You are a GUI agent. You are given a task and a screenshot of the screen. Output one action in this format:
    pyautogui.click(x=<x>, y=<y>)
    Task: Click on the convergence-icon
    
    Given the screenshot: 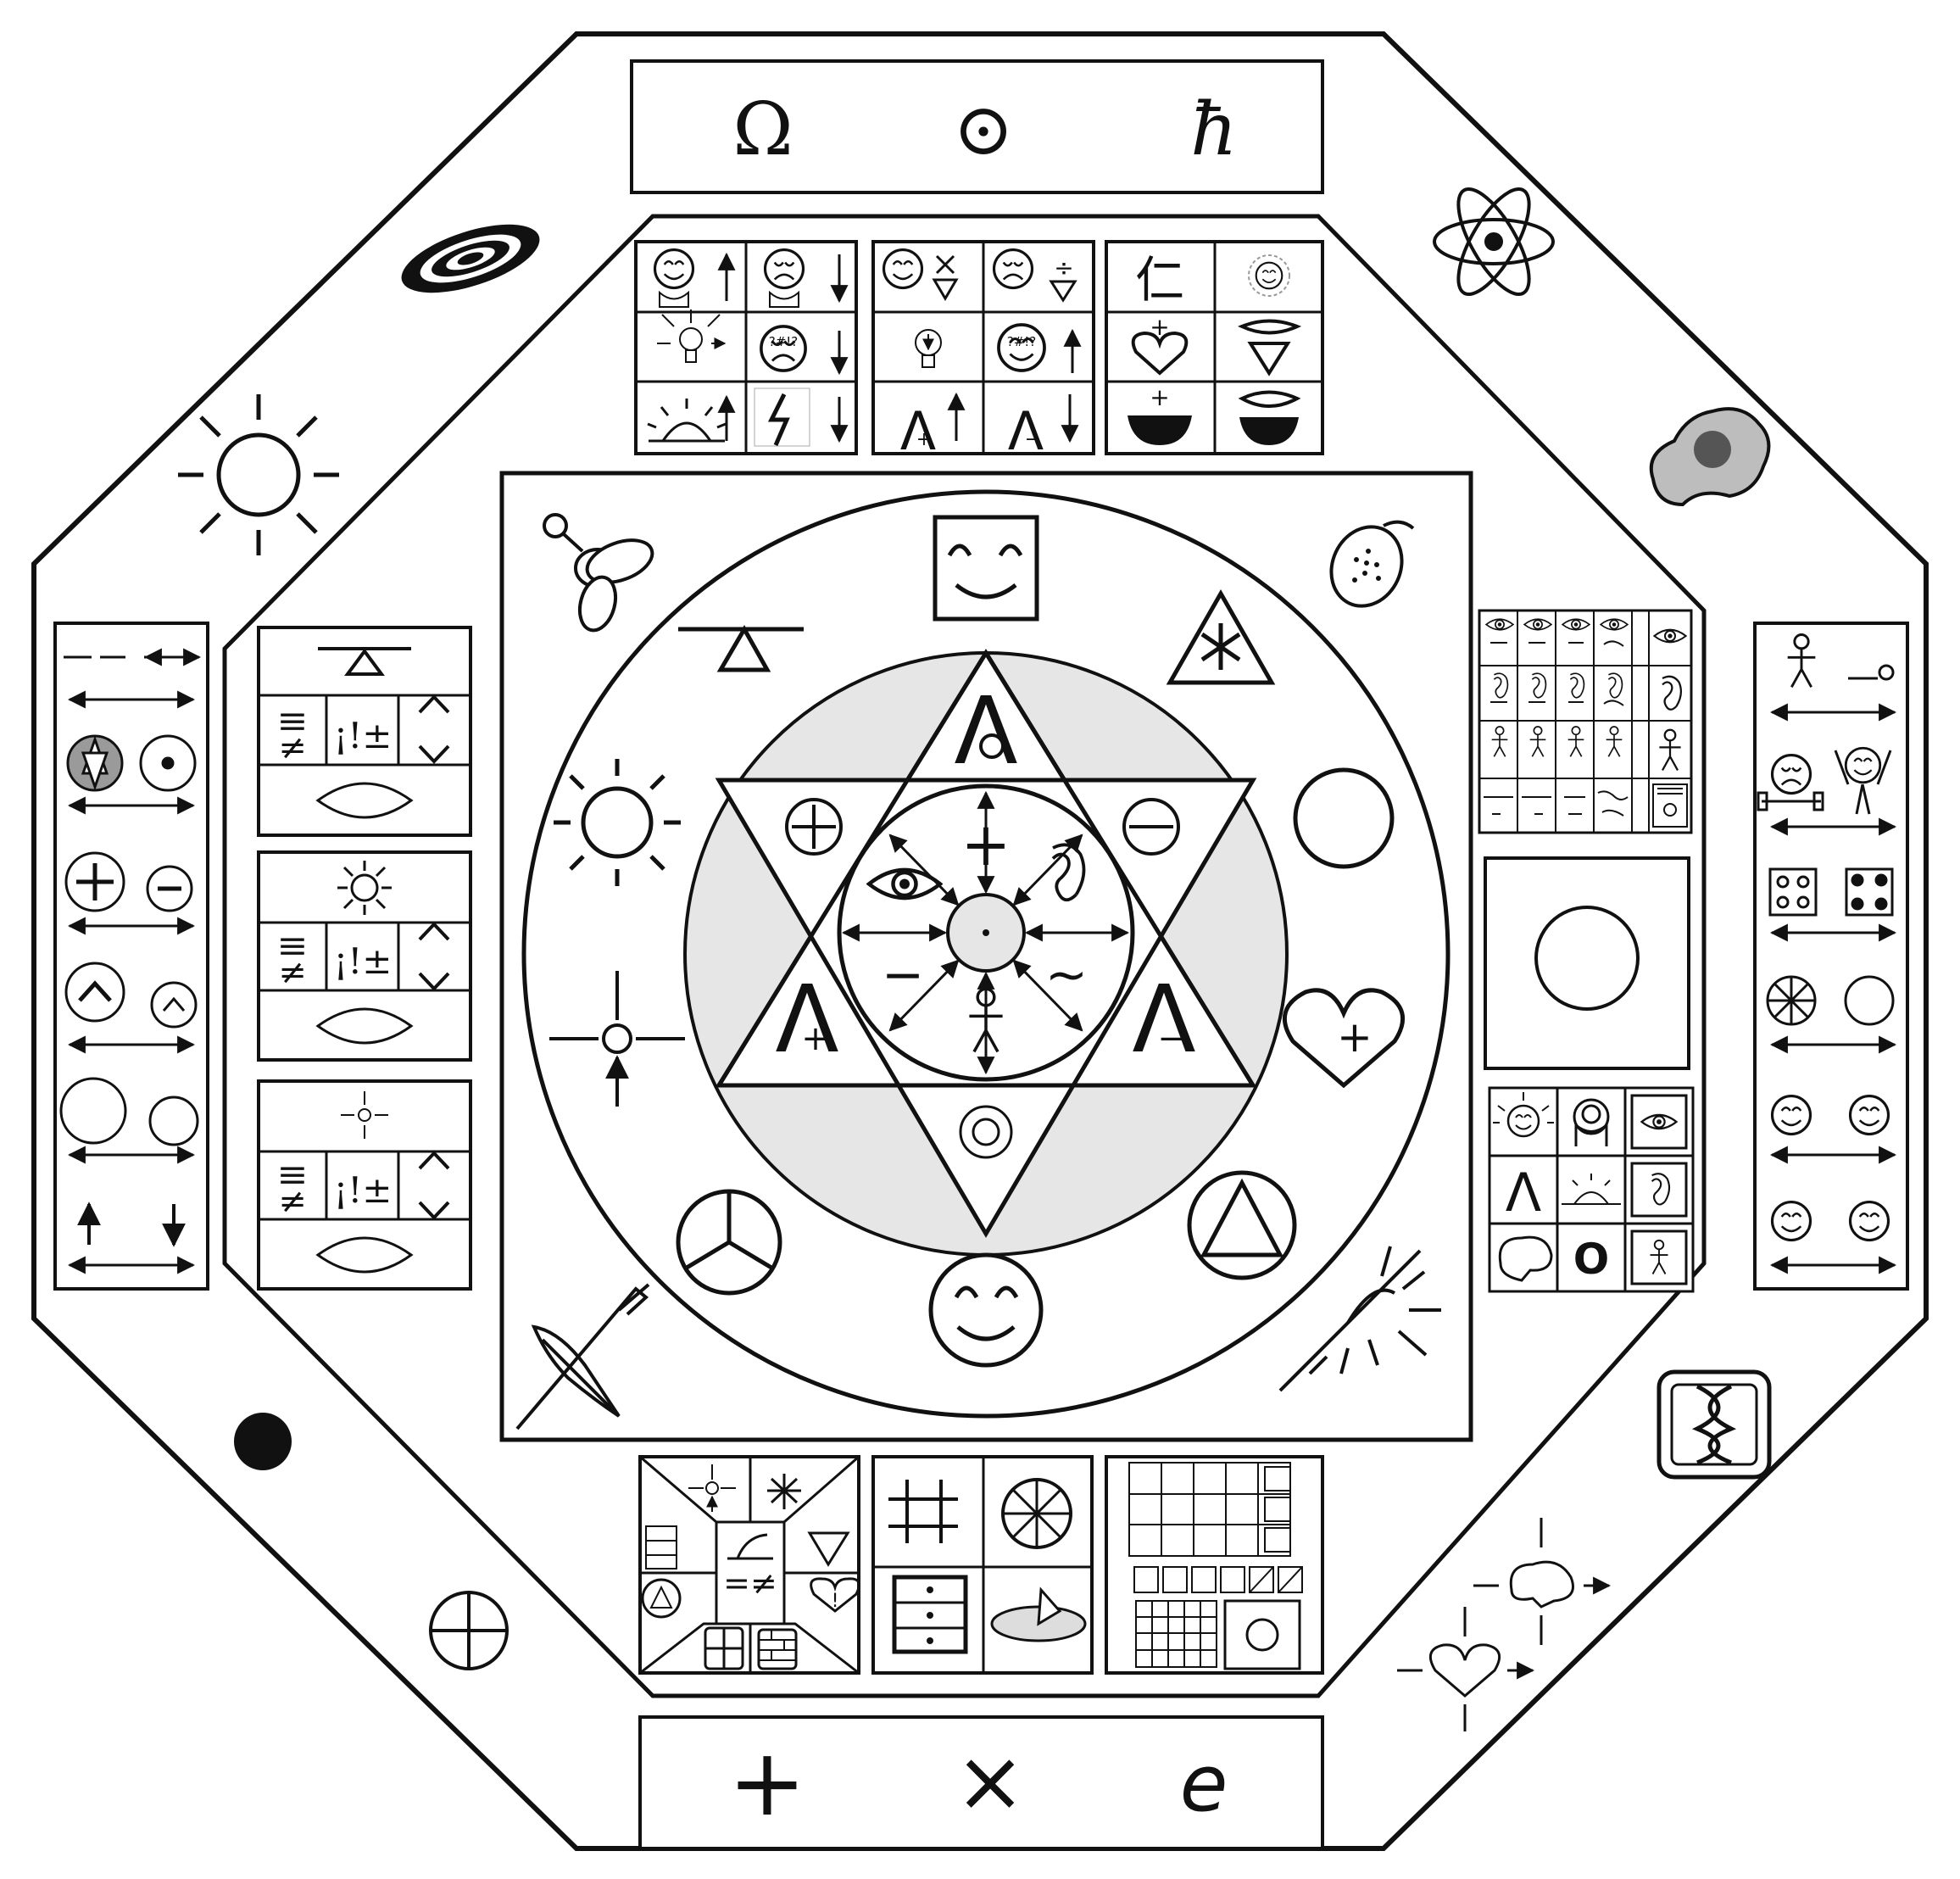 What is the action you would take?
    pyautogui.click(x=617, y=1039)
    